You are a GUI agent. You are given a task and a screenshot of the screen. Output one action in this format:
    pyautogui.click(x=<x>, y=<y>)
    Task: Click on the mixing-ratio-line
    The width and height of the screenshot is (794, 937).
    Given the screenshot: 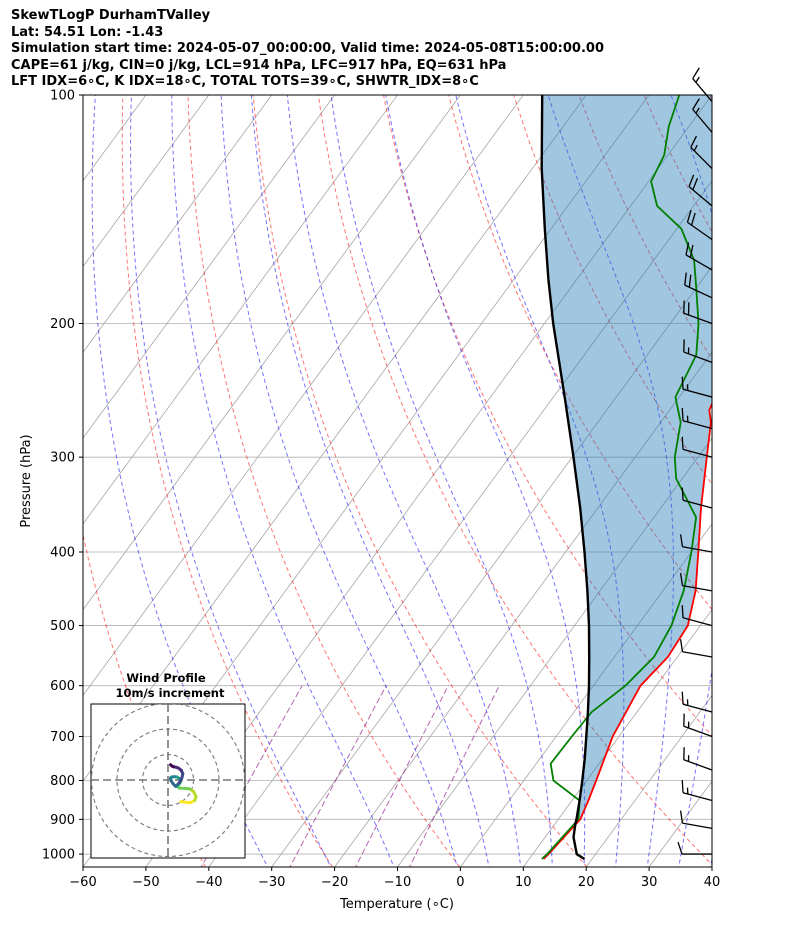 What is the action you would take?
    pyautogui.click(x=454, y=776)
    